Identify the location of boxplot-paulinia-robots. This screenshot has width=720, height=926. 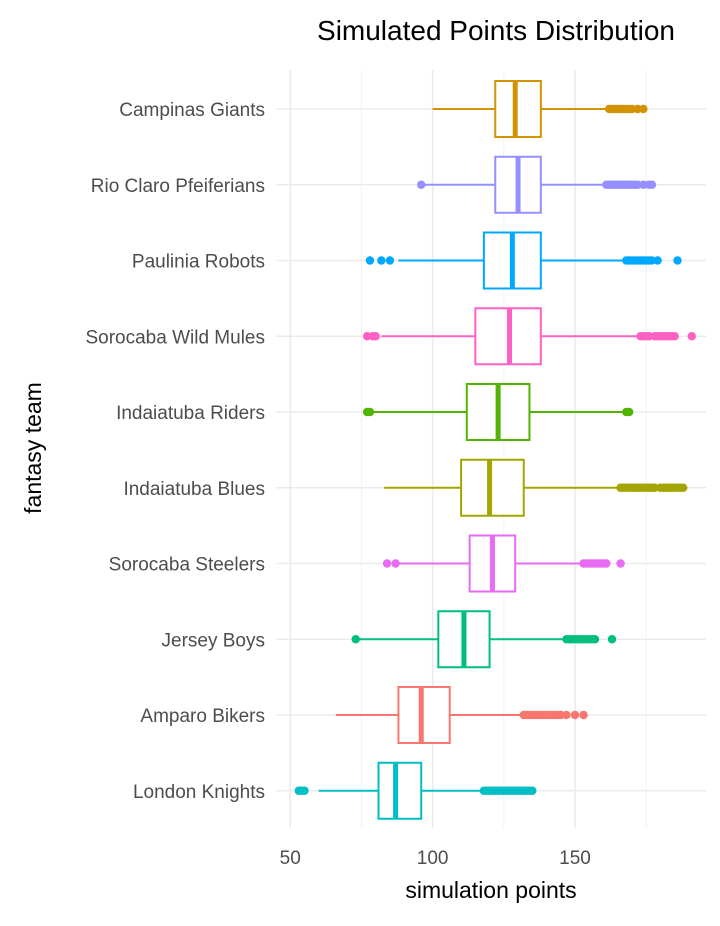
(523, 260).